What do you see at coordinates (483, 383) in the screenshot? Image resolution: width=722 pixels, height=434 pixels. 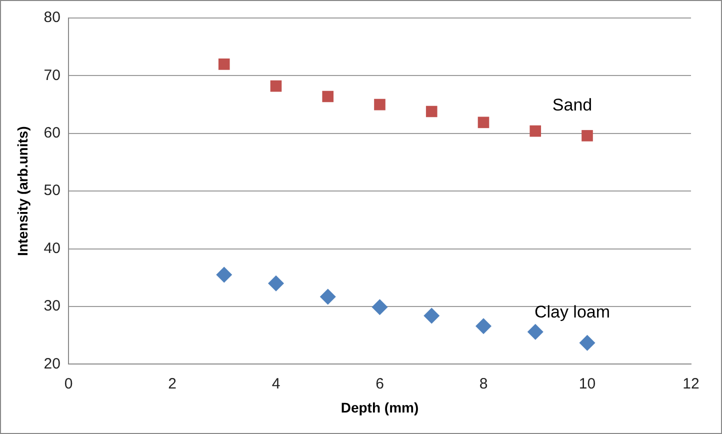 I see `x-tick-label: 8` at bounding box center [483, 383].